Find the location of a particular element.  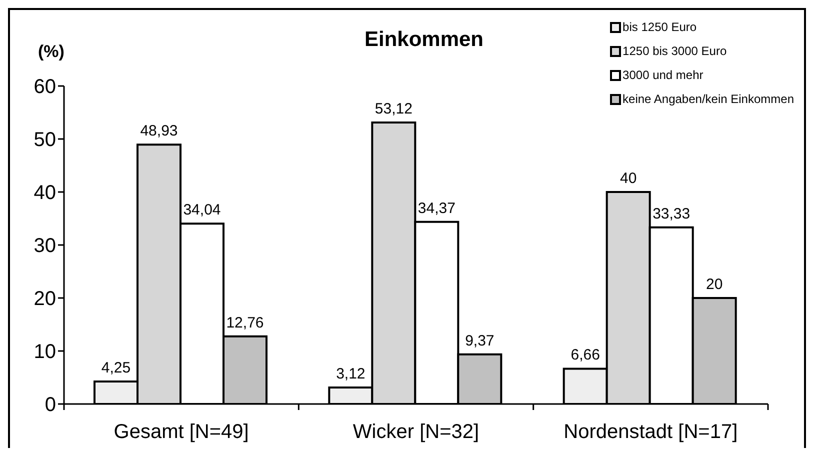

data-label: 20 is located at coordinates (714, 284).